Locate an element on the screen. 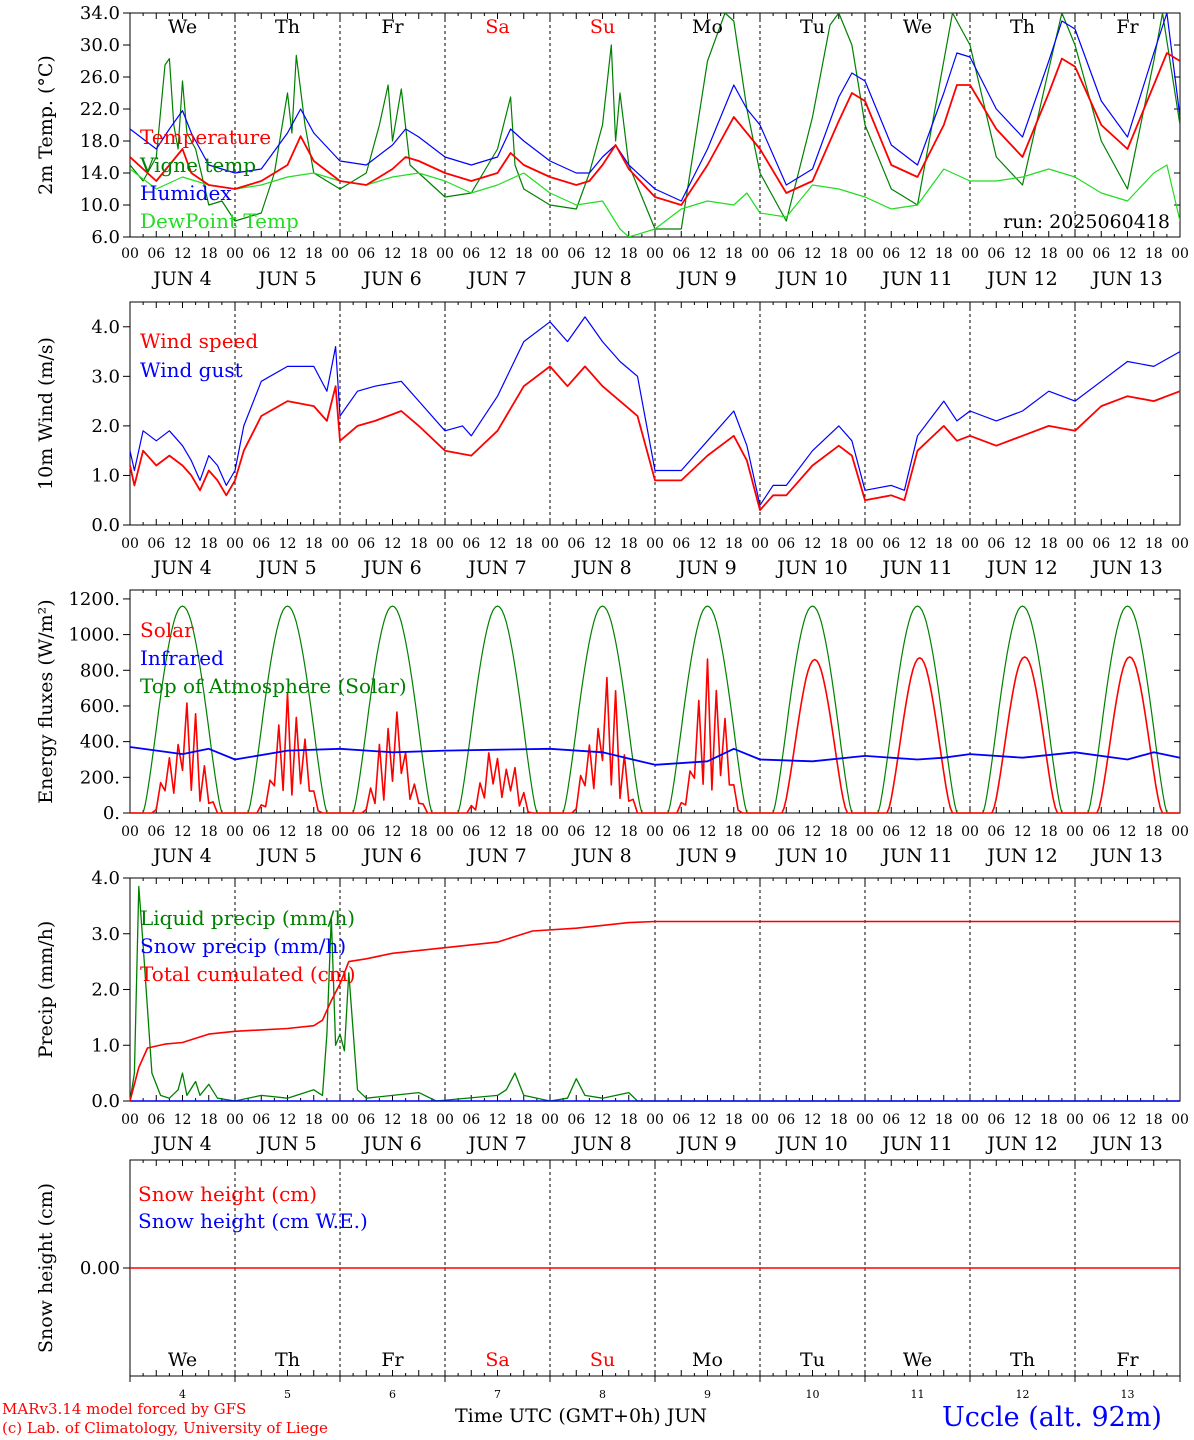  y-tick-label: 0.0 is located at coordinates (105, 525).